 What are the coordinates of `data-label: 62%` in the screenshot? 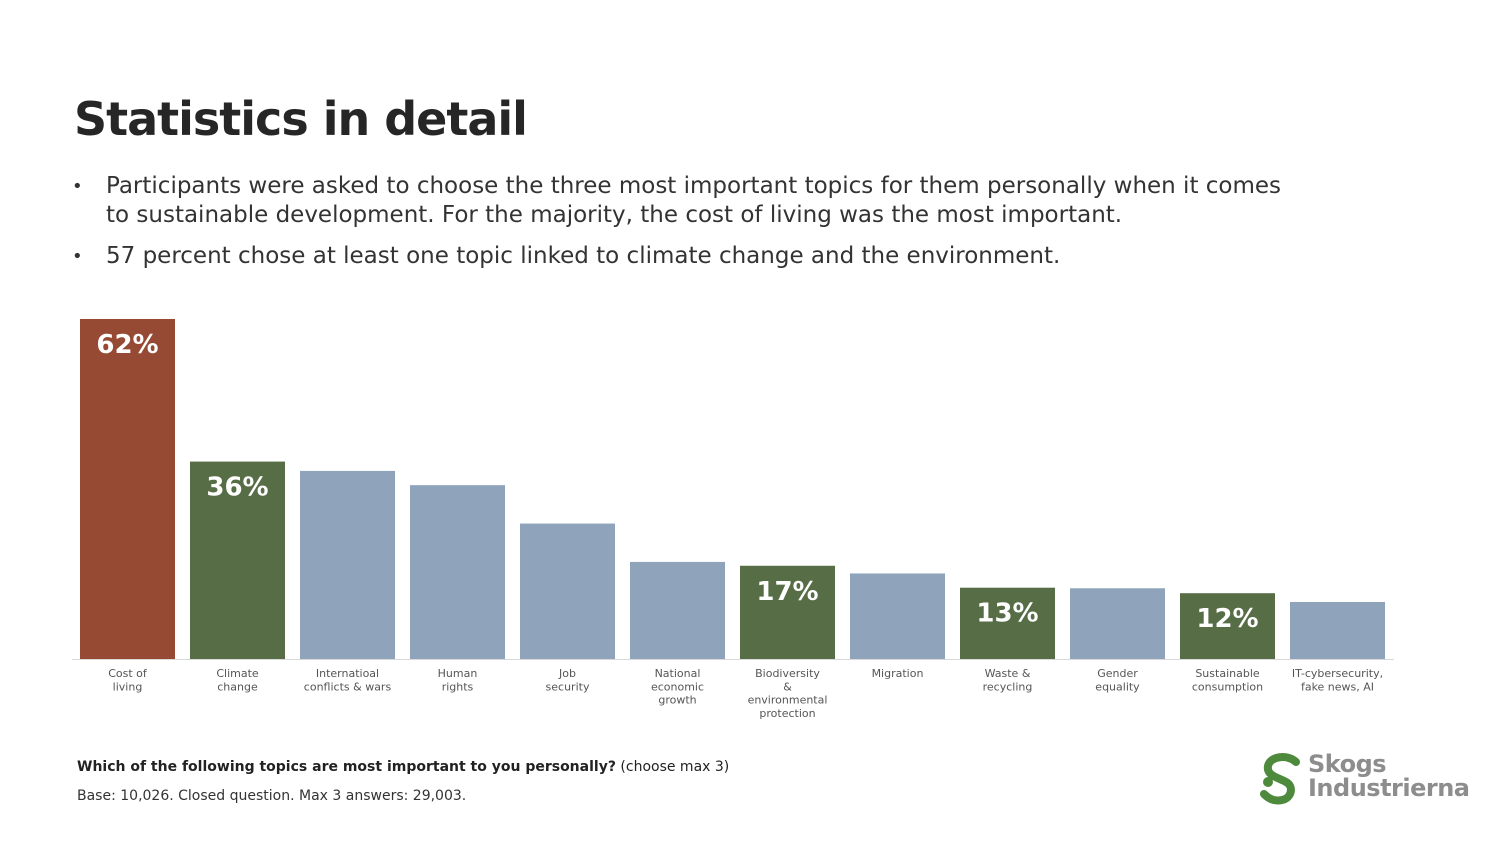 It's located at (127, 345).